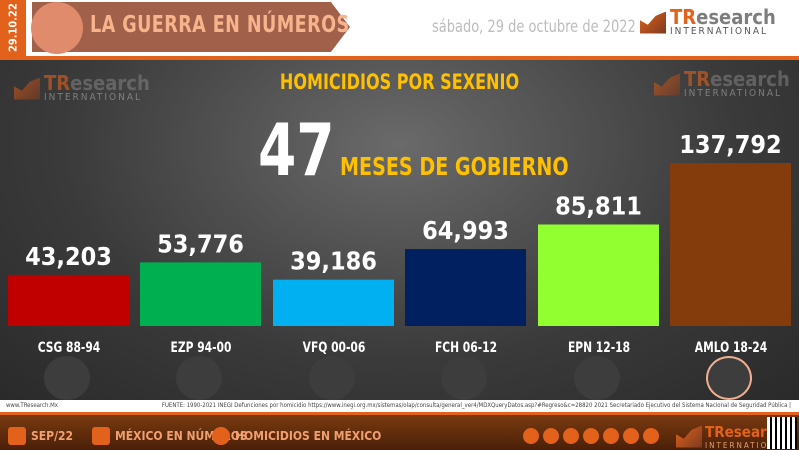 This screenshot has height=450, width=799. Describe the element at coordinates (200, 243) in the screenshot. I see `data-label: 53,776` at that location.